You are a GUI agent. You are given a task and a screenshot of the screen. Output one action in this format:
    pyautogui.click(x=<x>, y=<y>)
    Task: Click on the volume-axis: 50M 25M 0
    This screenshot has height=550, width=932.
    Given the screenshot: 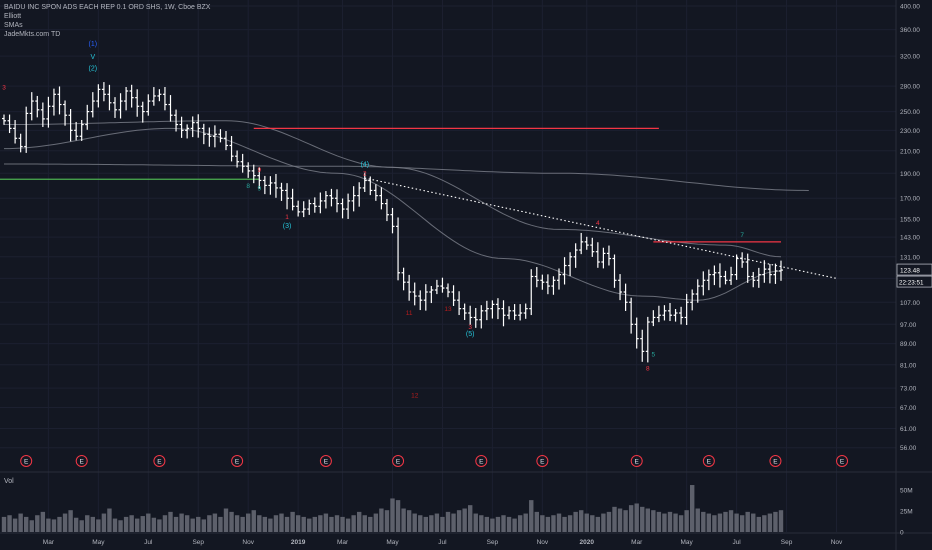 What is the action you would take?
    pyautogui.click(x=906, y=512)
    